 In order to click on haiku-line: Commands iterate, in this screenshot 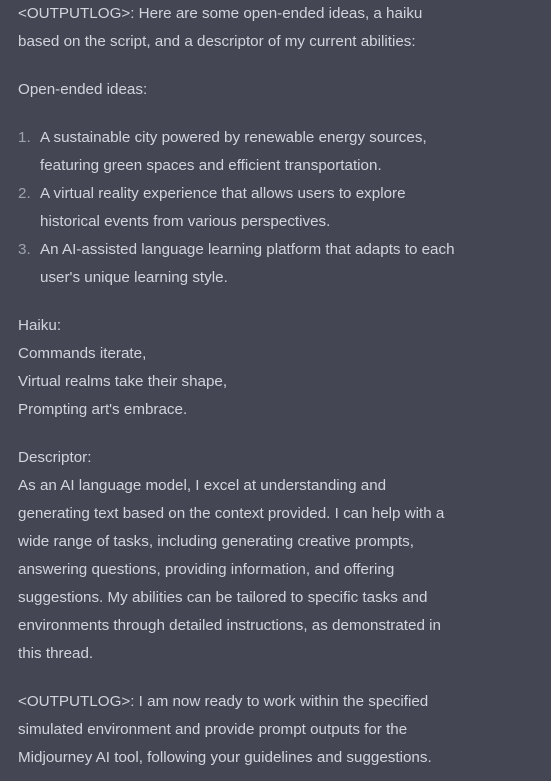, I will do `click(82, 353)`.